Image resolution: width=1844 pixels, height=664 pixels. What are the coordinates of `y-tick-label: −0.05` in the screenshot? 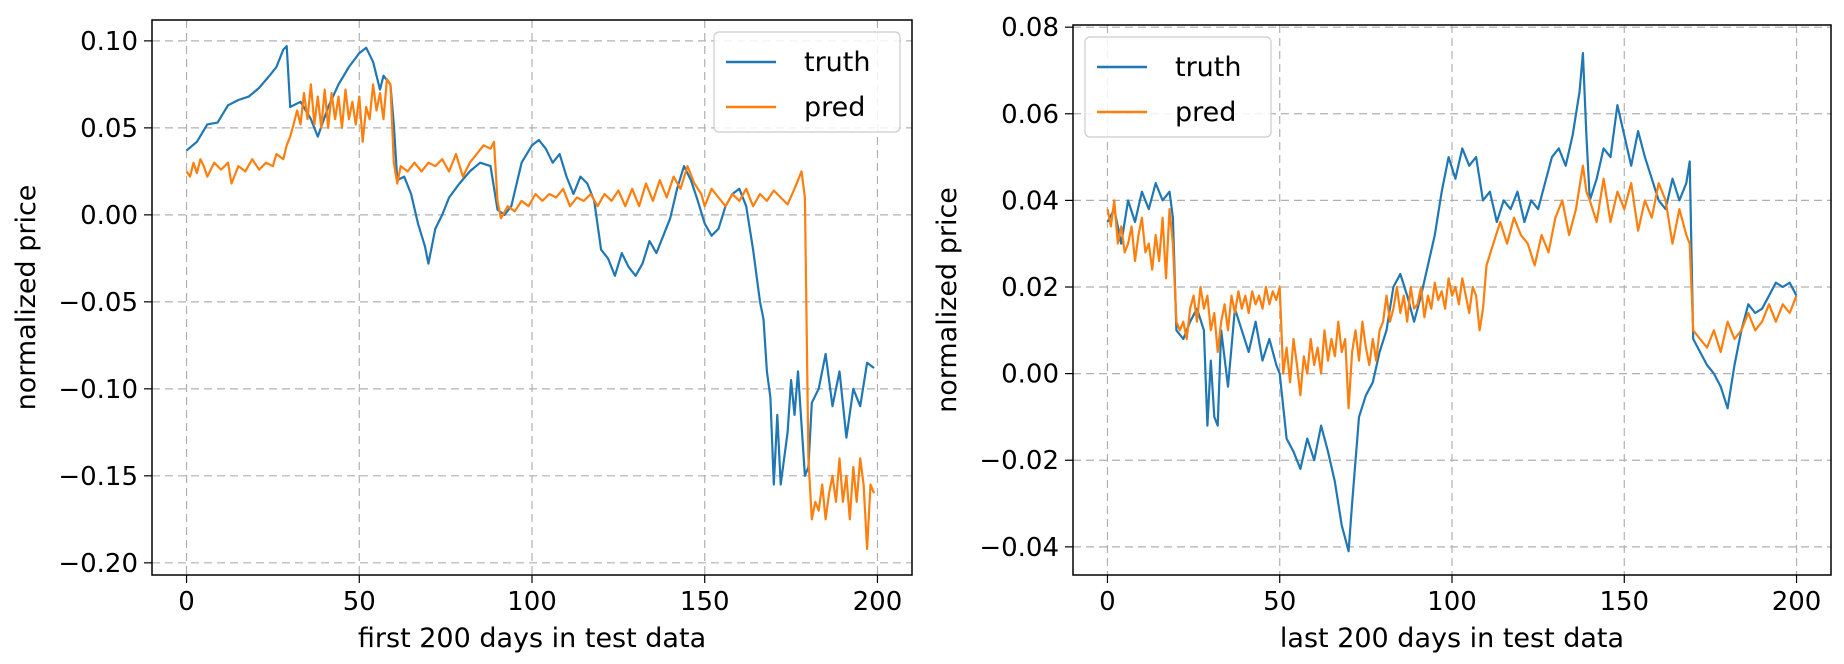 It's located at (98, 303).